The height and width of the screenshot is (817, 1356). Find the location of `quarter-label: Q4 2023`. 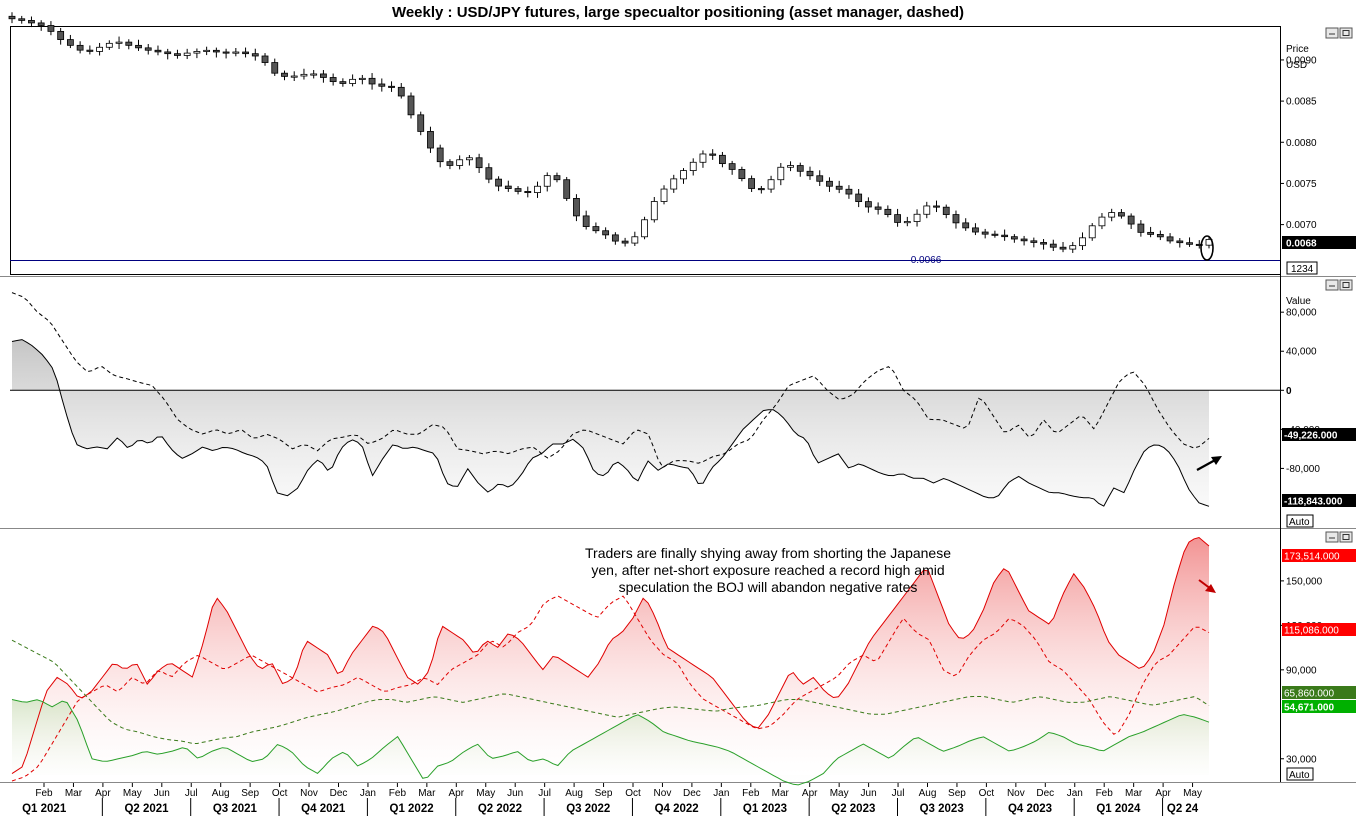

quarter-label: Q4 2023 is located at coordinates (1030, 809).